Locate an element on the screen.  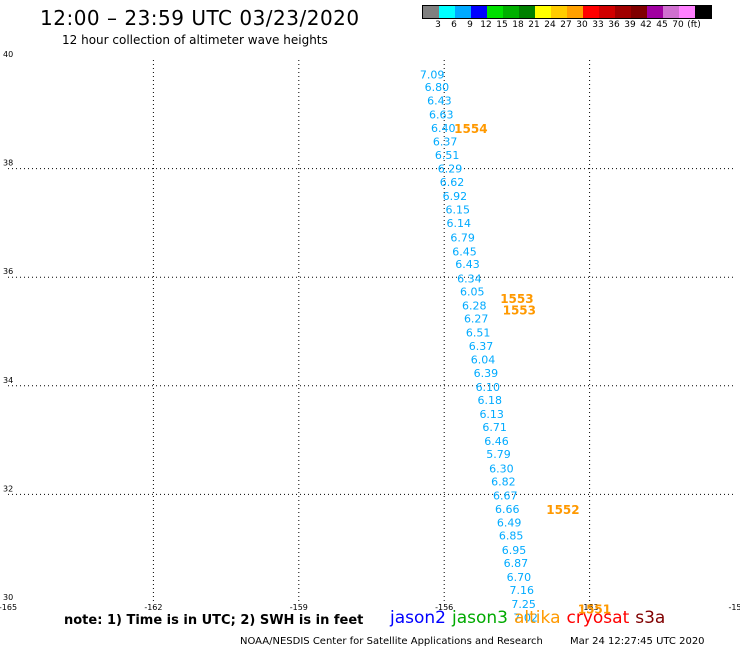
swh-data-label: 6.34 is located at coordinates (469, 278).